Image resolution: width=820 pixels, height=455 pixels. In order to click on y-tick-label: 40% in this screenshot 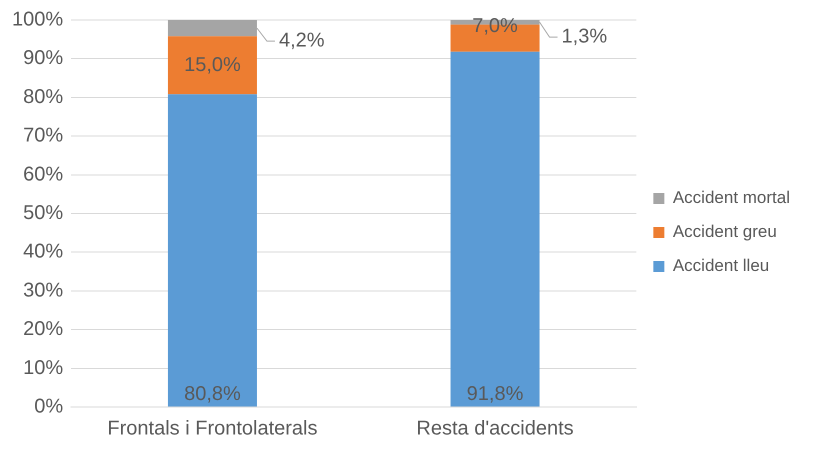, I will do `click(43, 251)`.